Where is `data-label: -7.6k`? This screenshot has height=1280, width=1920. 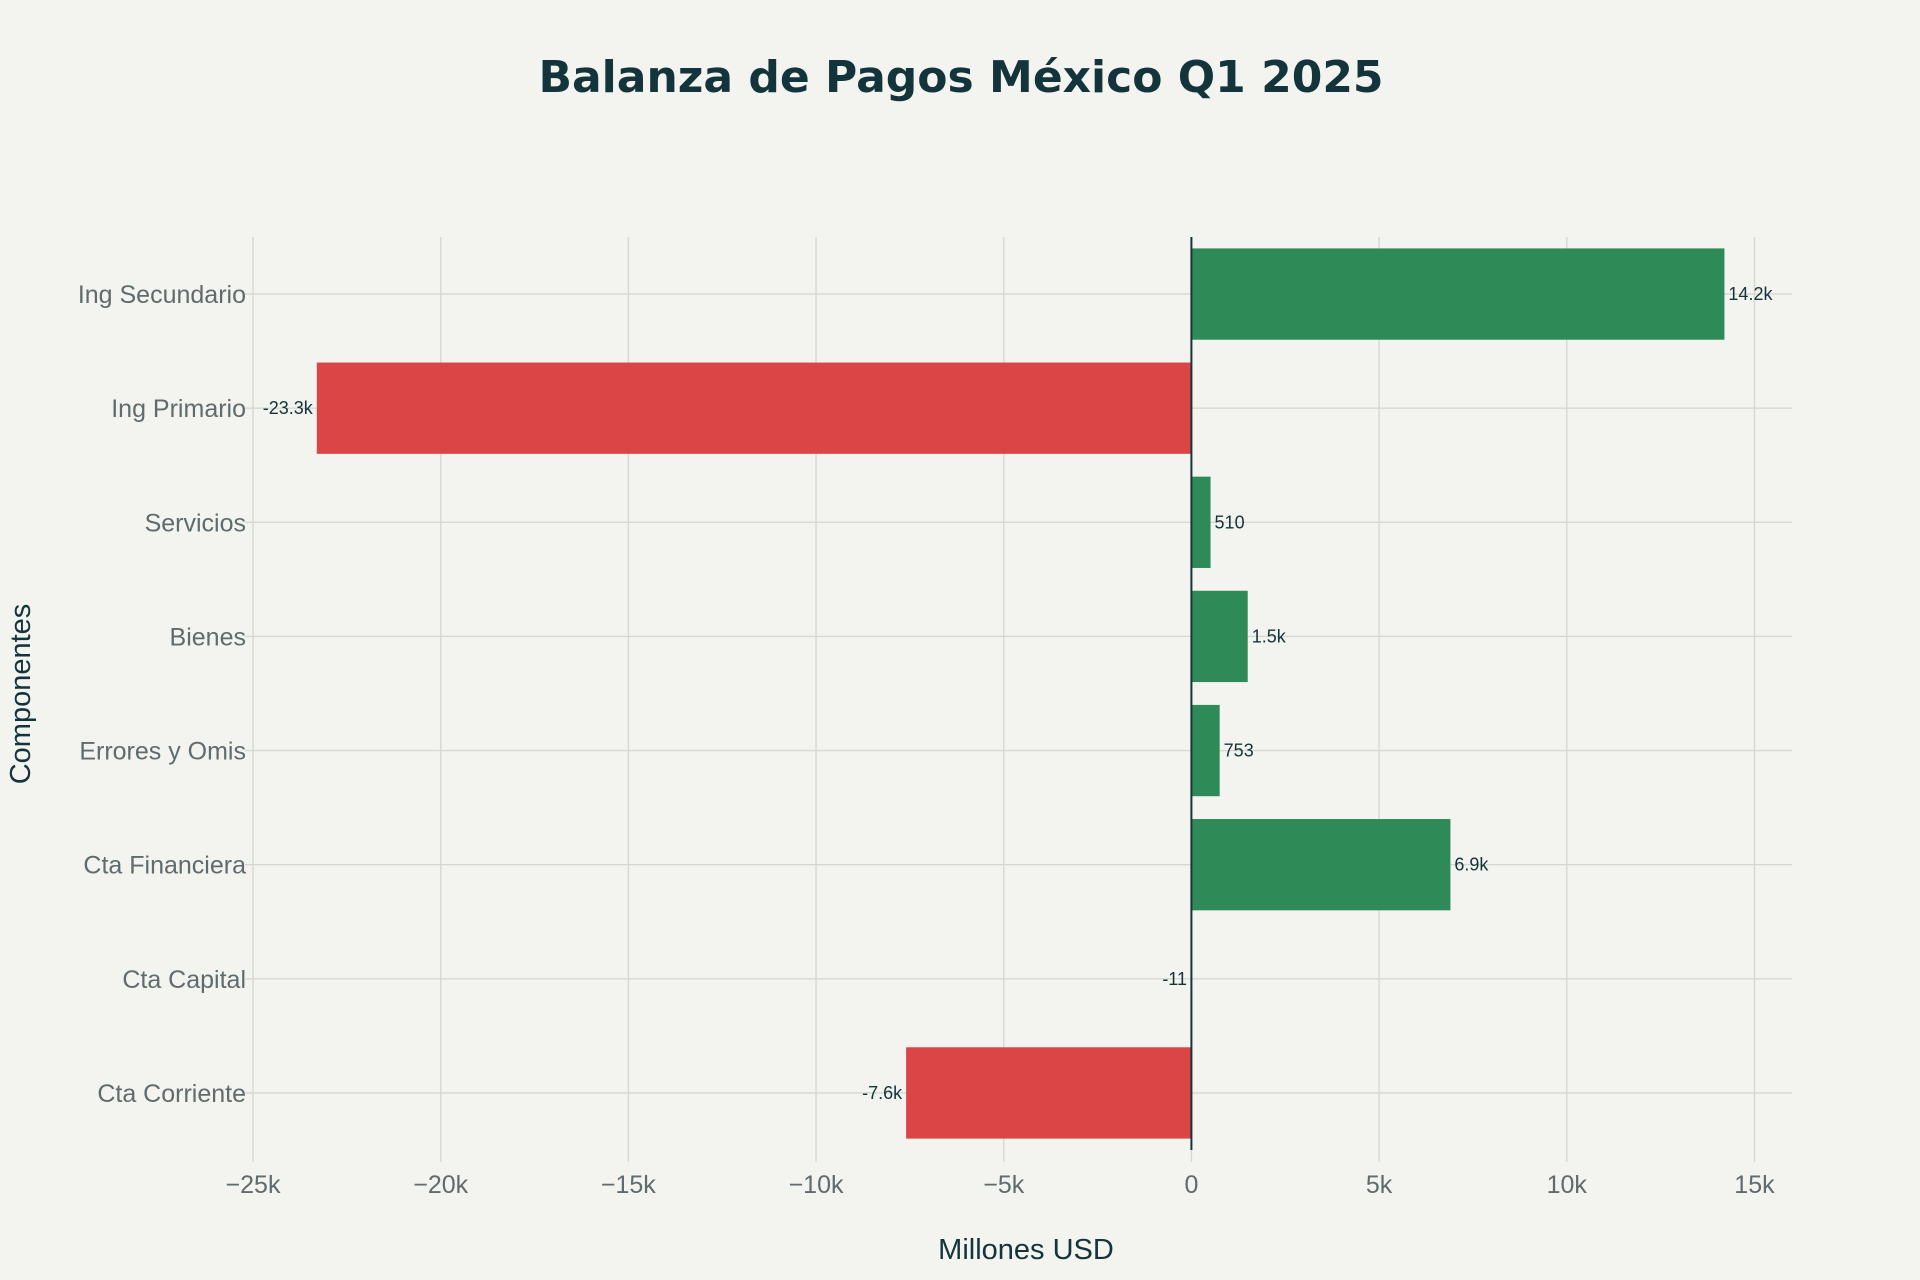 data-label: -7.6k is located at coordinates (882, 1093).